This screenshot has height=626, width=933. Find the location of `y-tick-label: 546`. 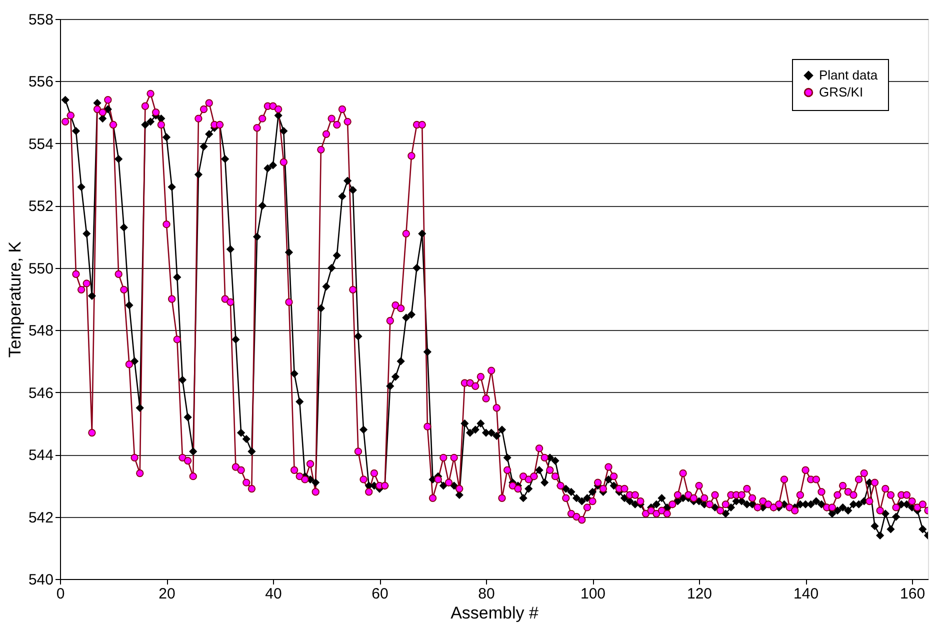

y-tick-label: 546 is located at coordinates (41, 393).